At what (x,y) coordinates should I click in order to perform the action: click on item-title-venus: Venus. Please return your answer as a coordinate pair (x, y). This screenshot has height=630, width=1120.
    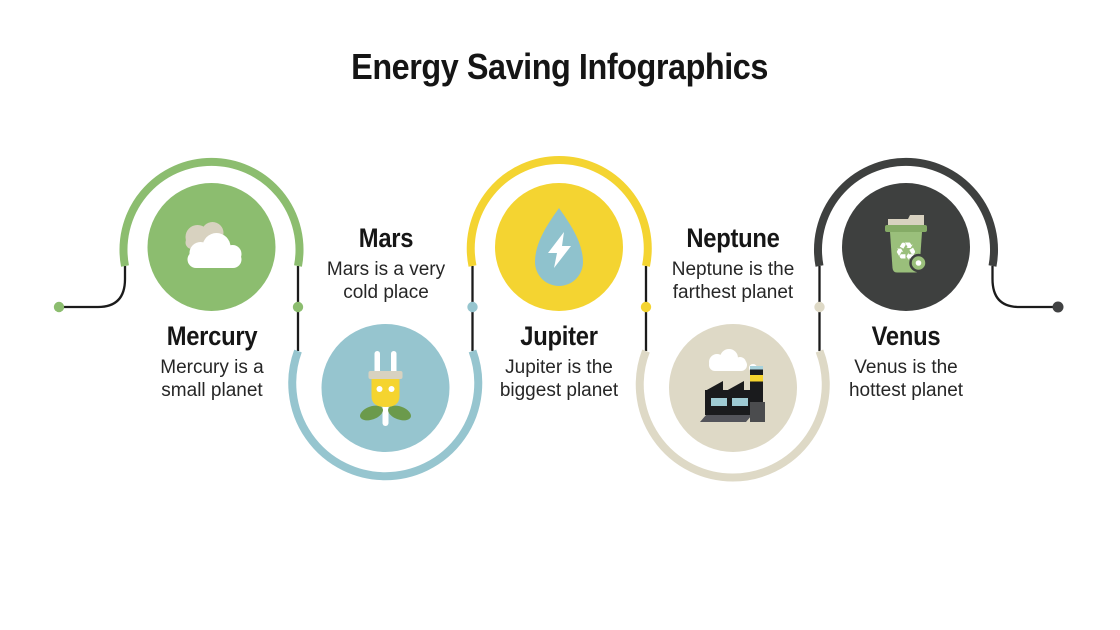
    Looking at the image, I should click on (906, 336).